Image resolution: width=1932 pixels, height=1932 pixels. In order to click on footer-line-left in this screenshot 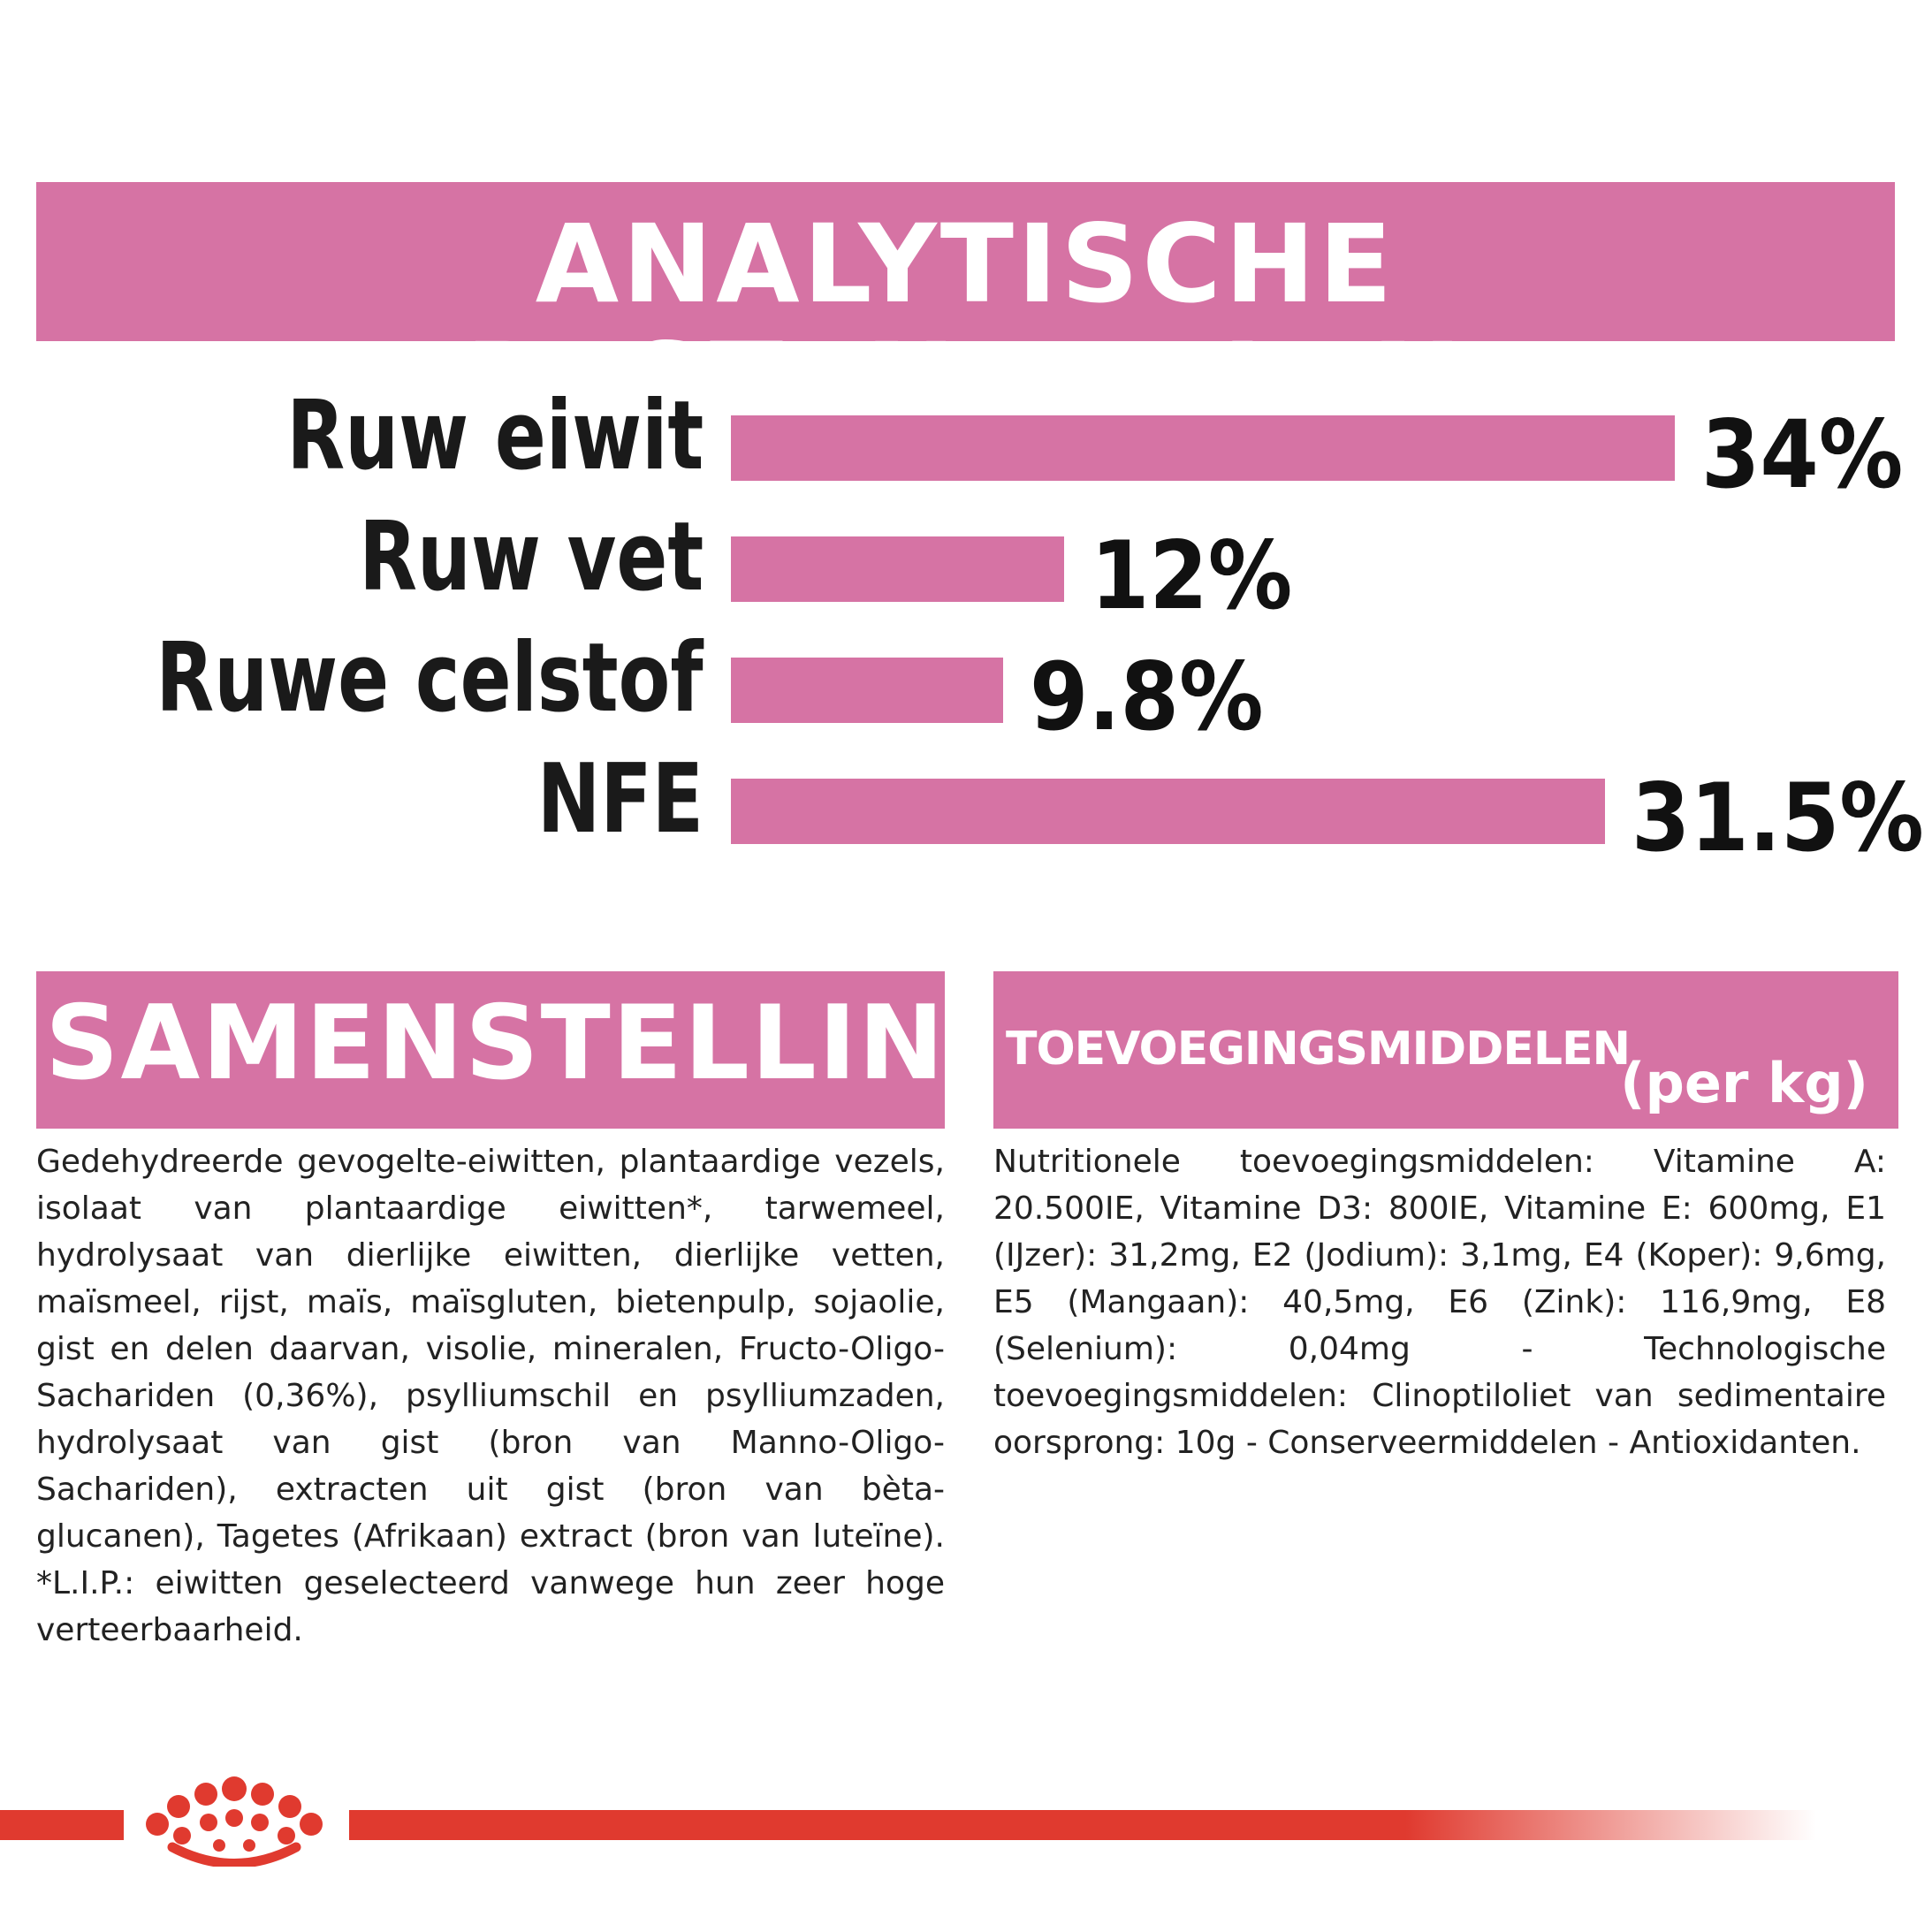, I will do `click(62, 1825)`.